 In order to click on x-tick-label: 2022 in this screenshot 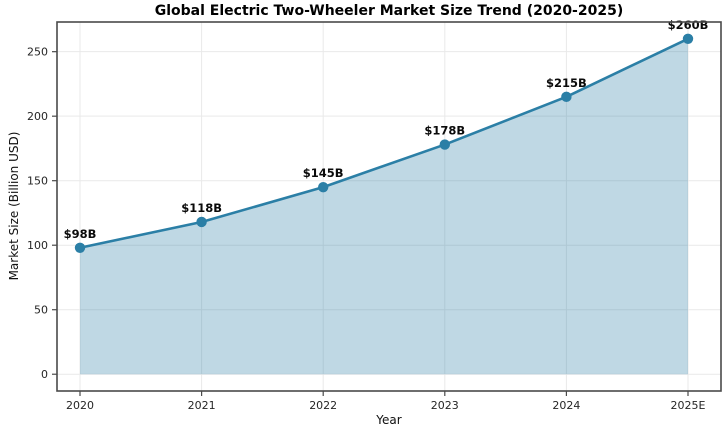, I will do `click(323, 405)`.